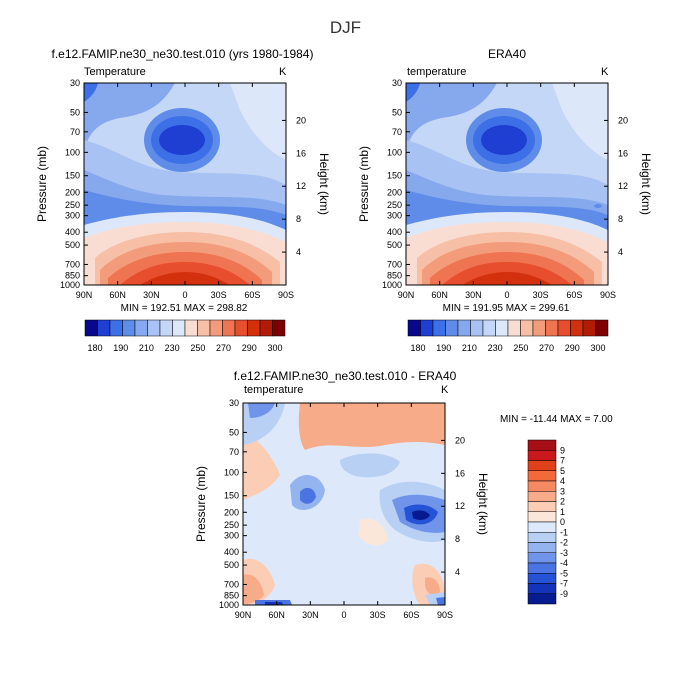 The width and height of the screenshot is (691, 690). What do you see at coordinates (94, 348) in the screenshot?
I see `colorbar-label: 180` at bounding box center [94, 348].